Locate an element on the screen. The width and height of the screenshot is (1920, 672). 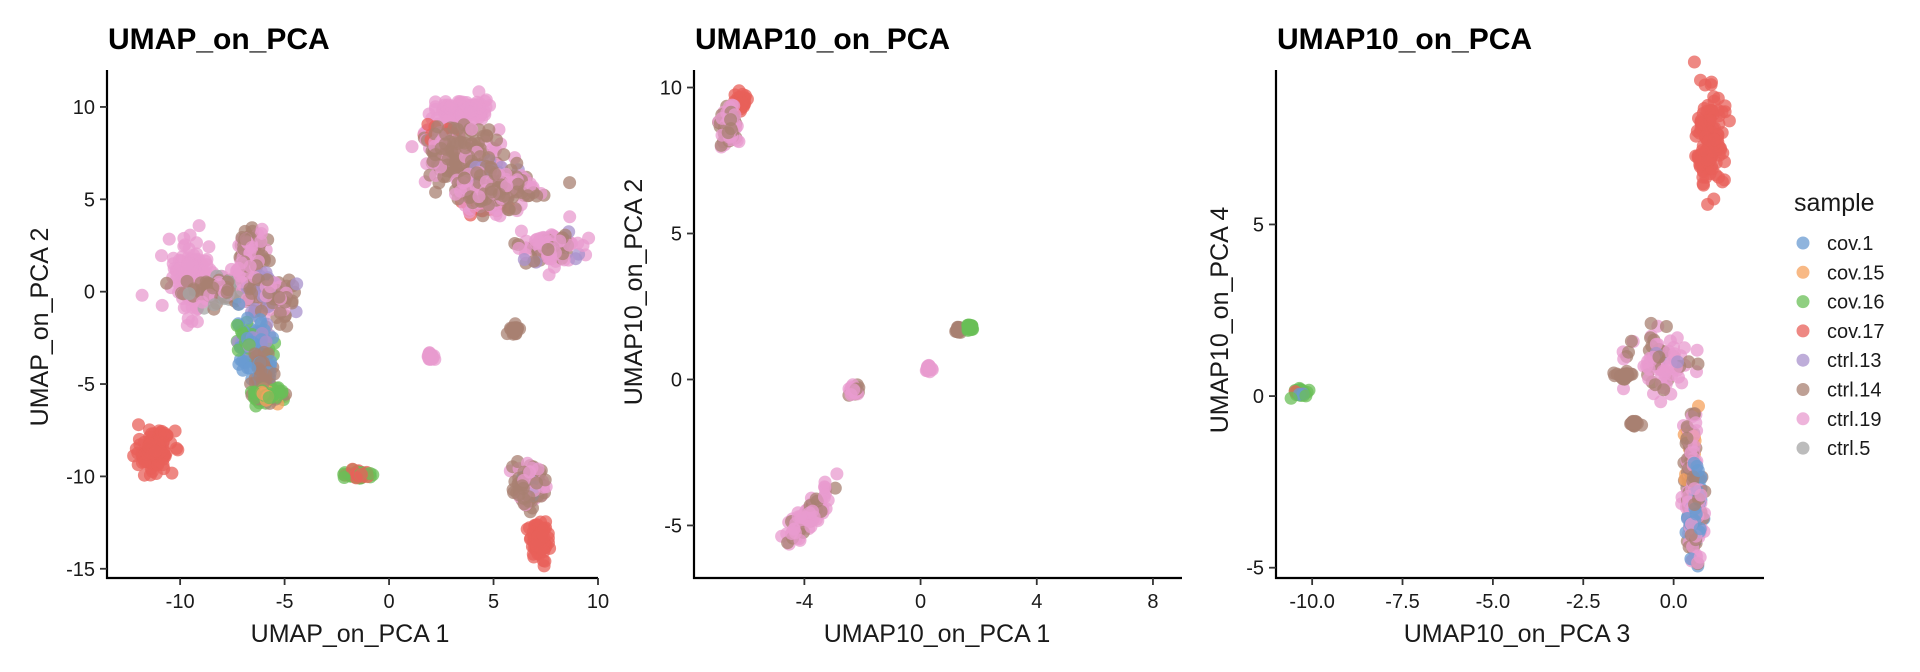
legend-item: cov.16 is located at coordinates (1840, 303).